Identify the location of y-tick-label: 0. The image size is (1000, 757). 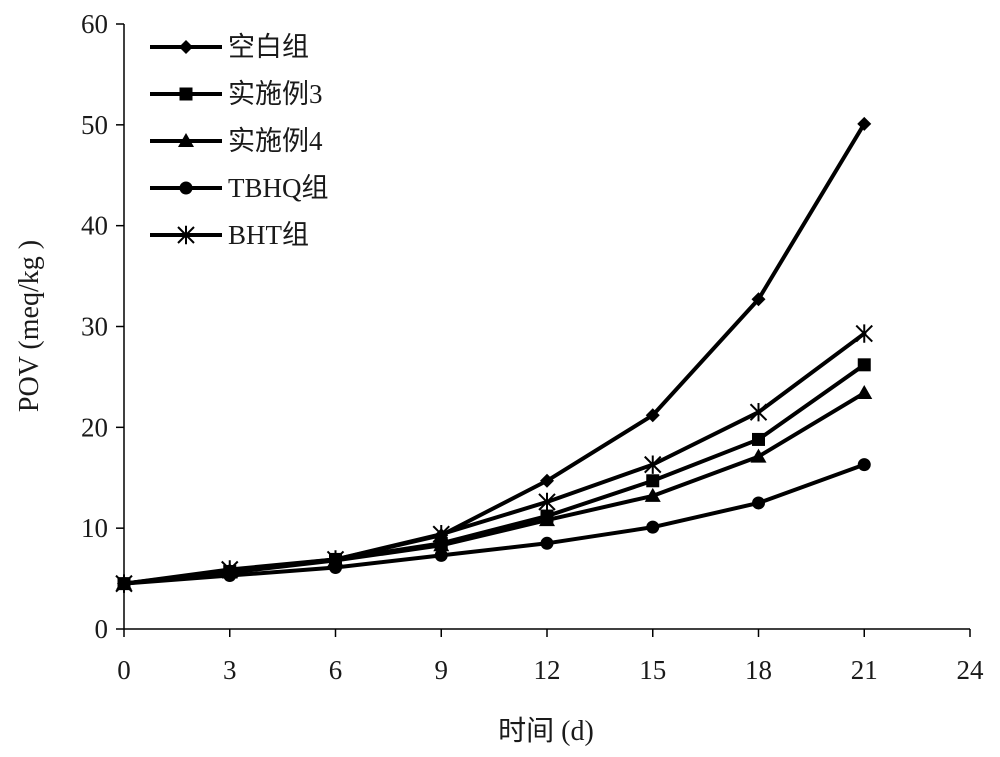
(102, 629).